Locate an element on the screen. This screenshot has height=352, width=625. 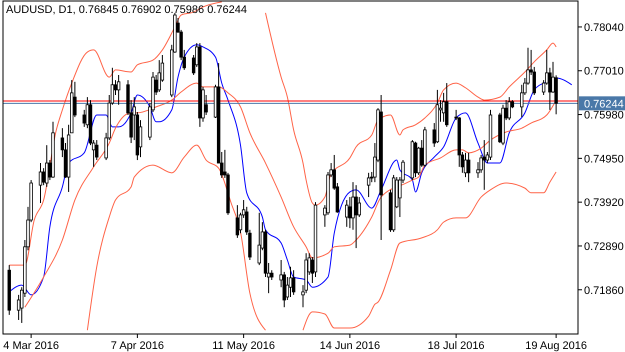
y-tick-label: 0.74950 is located at coordinates (604, 159).